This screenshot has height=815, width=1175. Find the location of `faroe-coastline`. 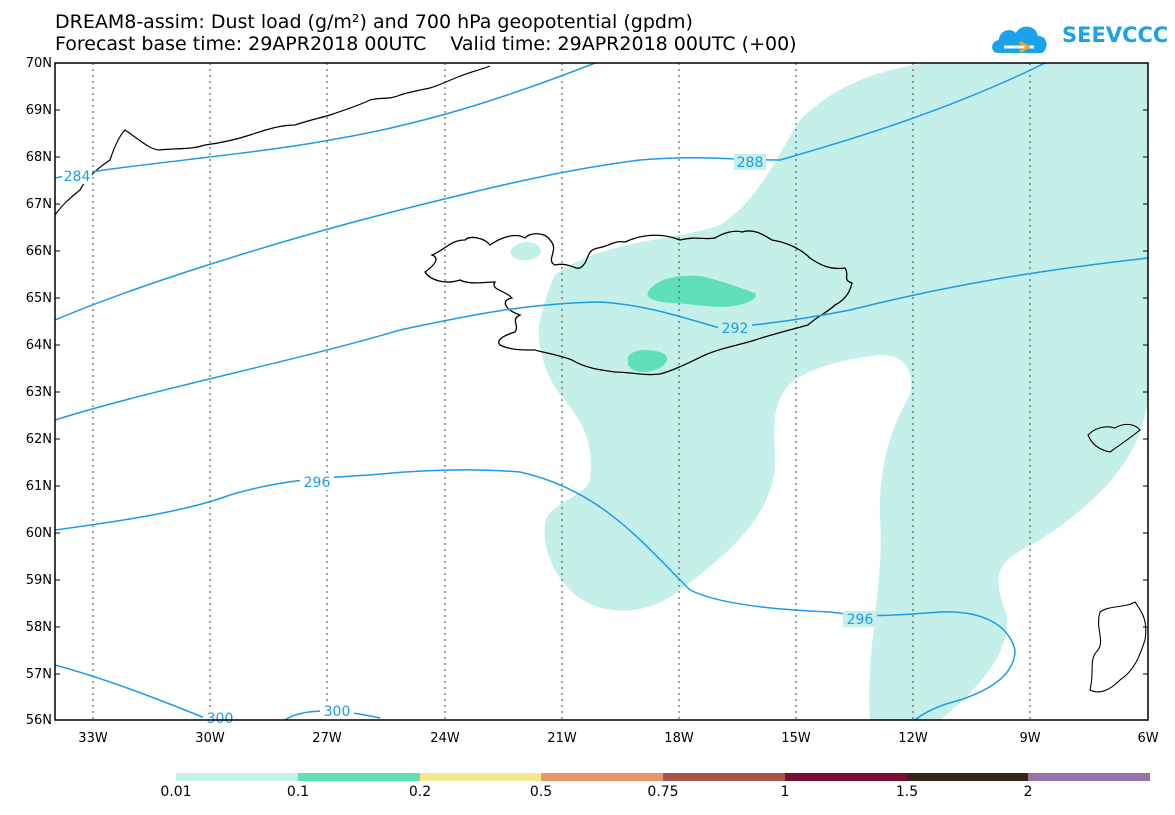

faroe-coastline is located at coordinates (1114, 438).